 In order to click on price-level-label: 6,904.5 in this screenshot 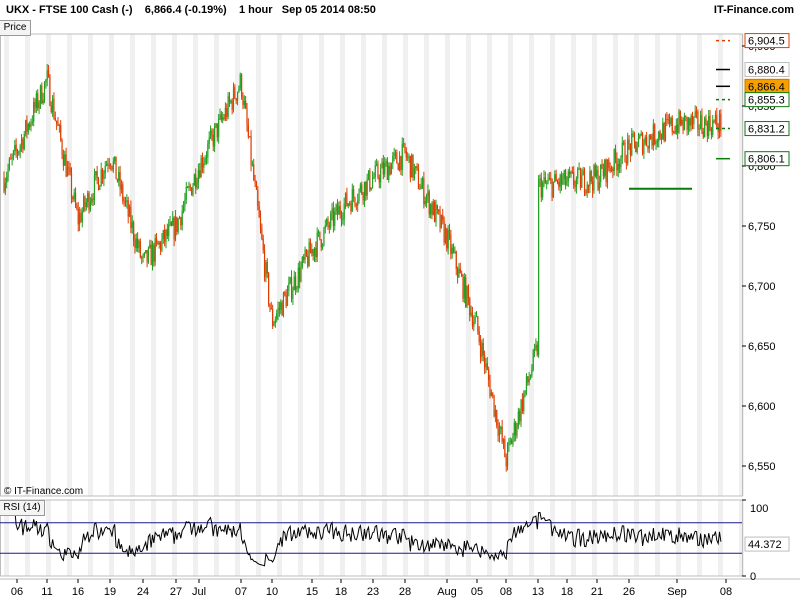, I will do `click(766, 42)`.